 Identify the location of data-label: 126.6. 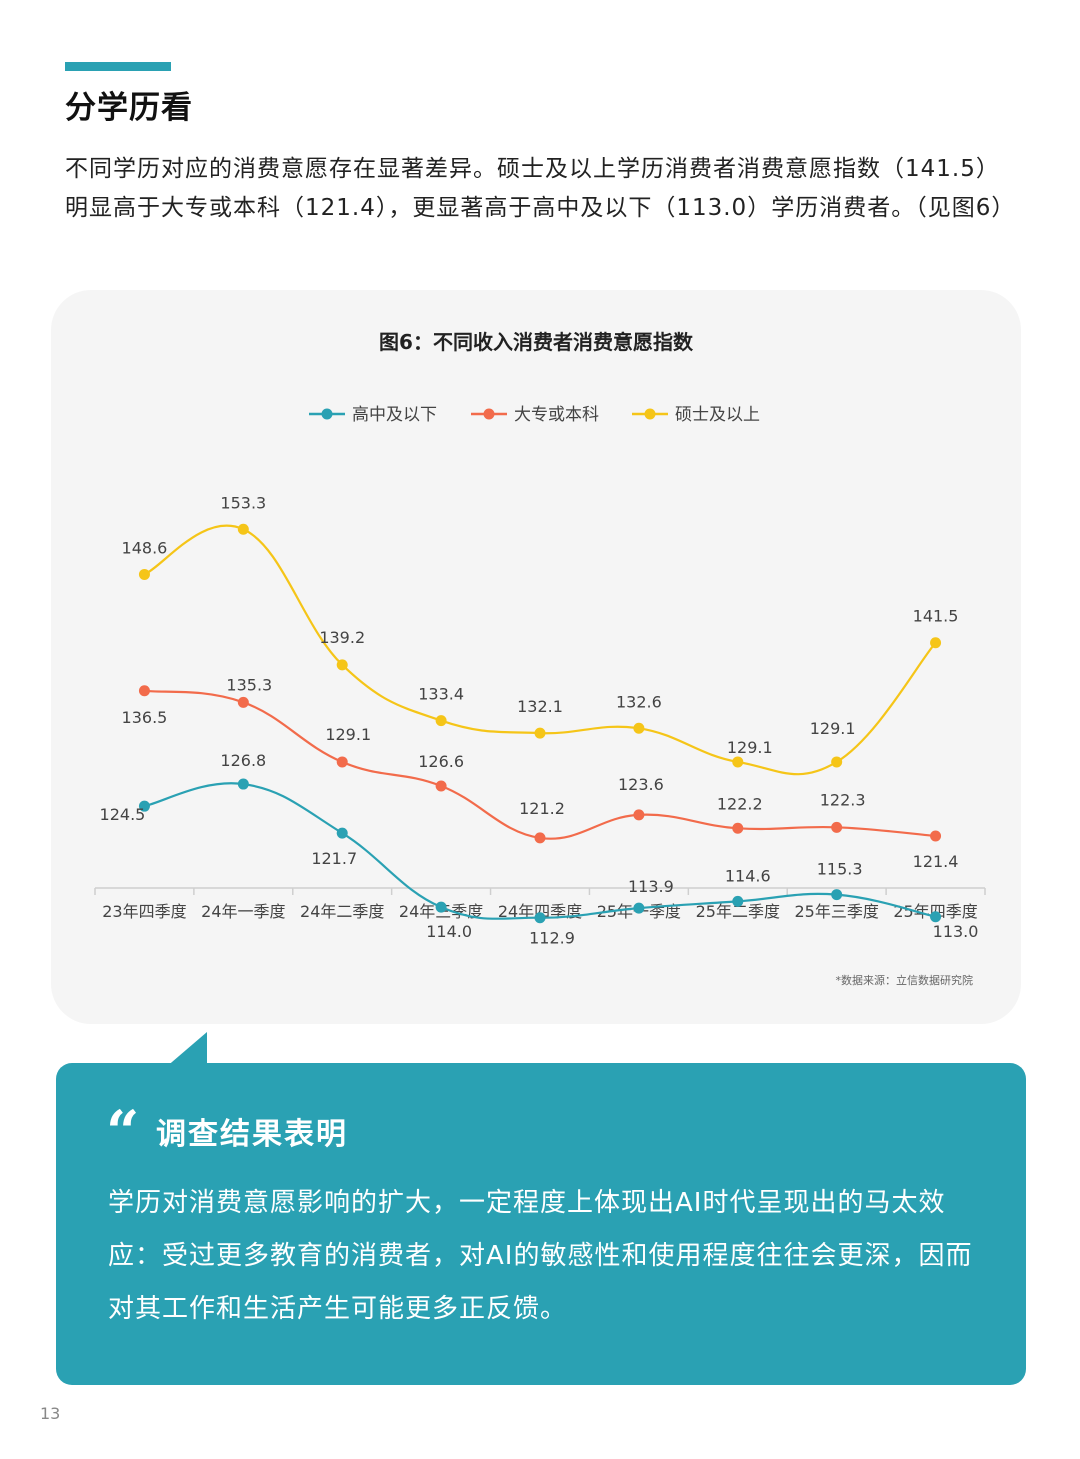
(441, 761).